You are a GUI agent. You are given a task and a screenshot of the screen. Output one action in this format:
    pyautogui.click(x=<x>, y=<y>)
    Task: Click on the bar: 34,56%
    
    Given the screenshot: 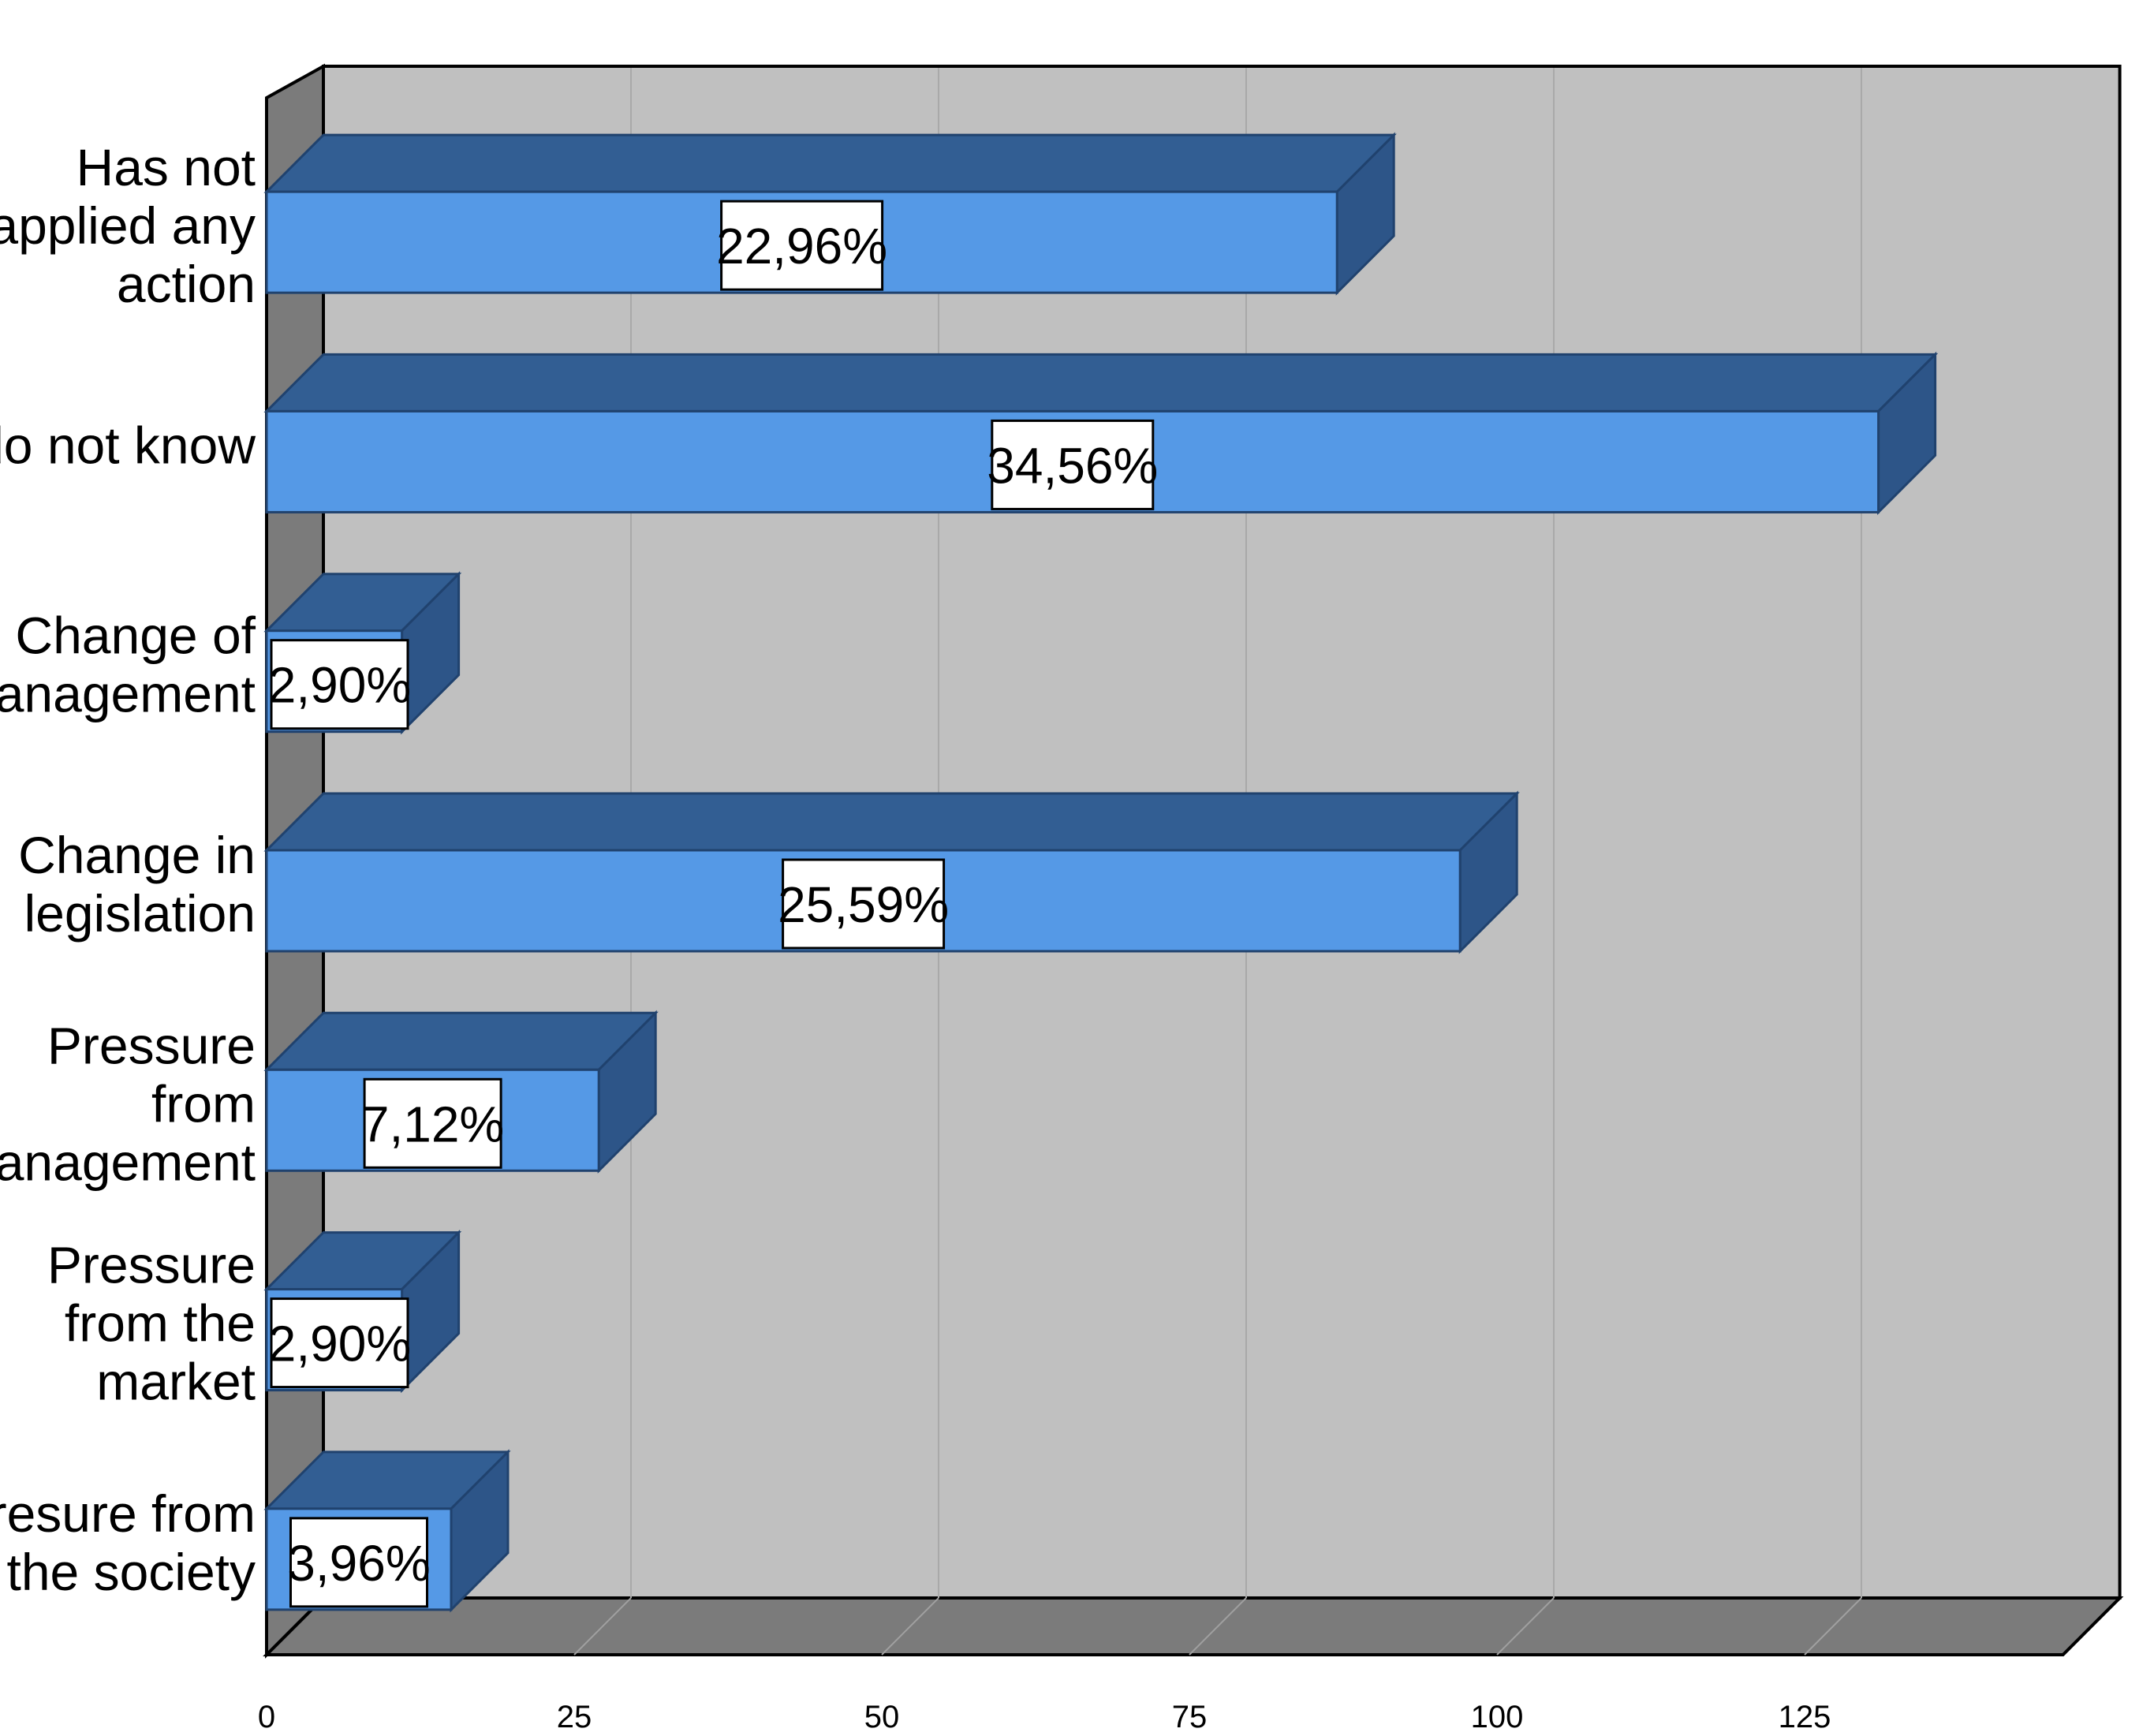 What is the action you would take?
    pyautogui.click(x=1101, y=433)
    